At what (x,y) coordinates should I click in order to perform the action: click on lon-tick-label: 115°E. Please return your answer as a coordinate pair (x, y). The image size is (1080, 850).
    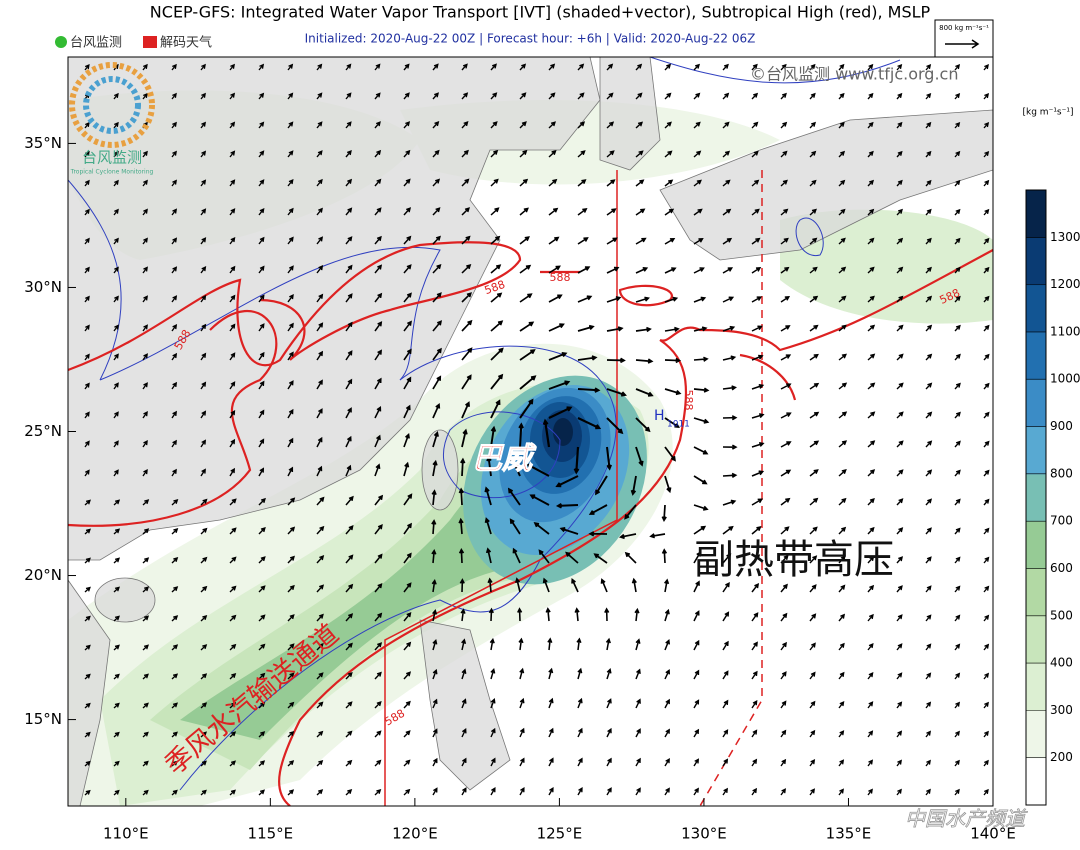
    Looking at the image, I should click on (271, 834).